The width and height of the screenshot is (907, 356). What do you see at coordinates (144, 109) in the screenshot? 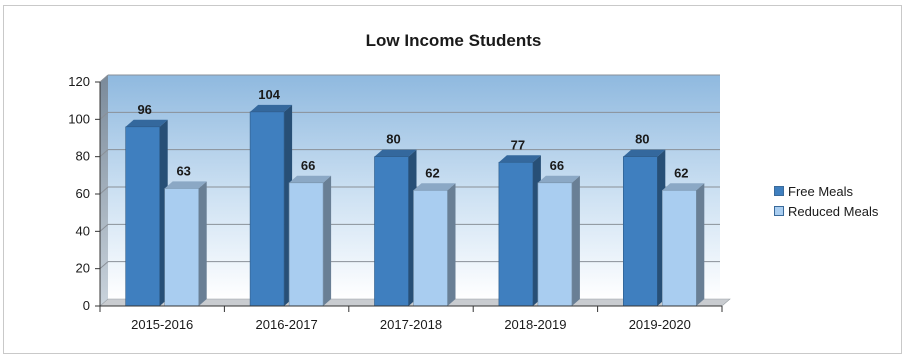
I see `data-label: 96` at bounding box center [144, 109].